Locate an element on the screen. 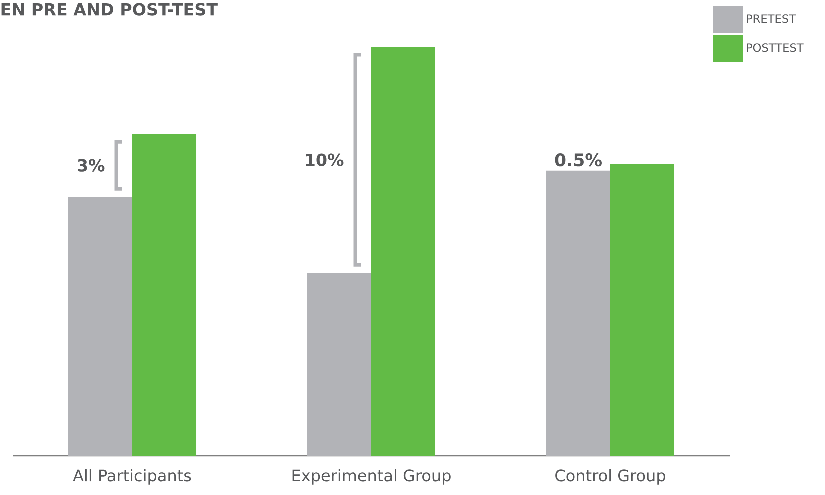  legend-label: PRETEST is located at coordinates (771, 19).